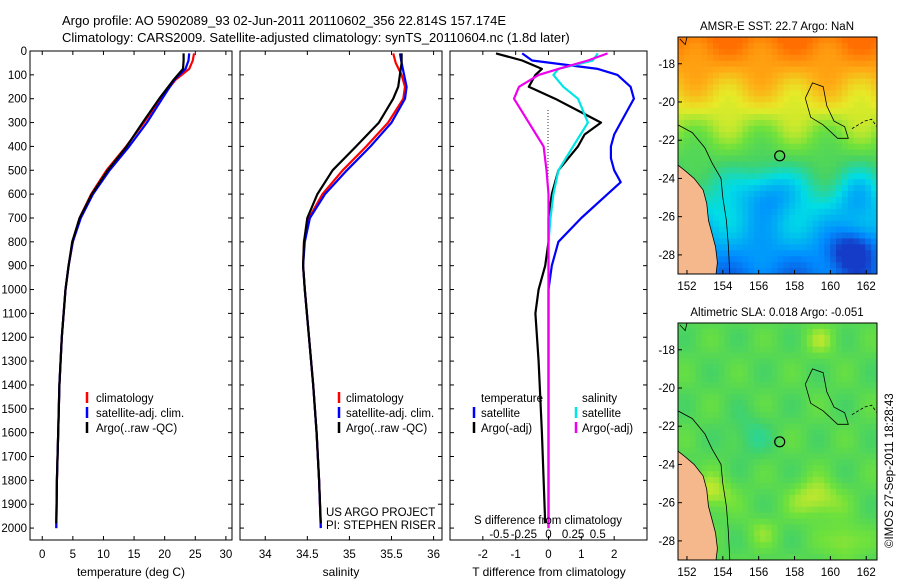 Image resolution: width=900 pixels, height=580 pixels. I want to click on sla-map-title: Altimetric SLA: 0.018 Argo: -0.051, so click(776, 313).